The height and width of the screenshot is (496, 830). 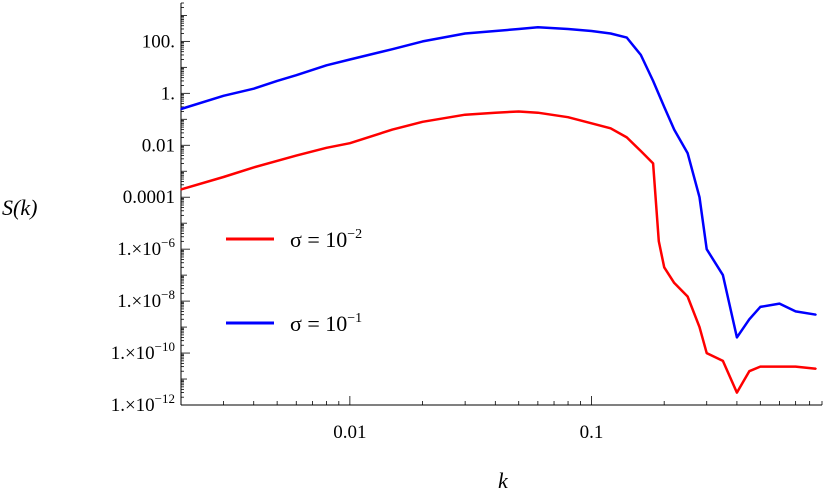 What do you see at coordinates (143, 403) in the screenshot?
I see `y-tick-label: 1.×10−12` at bounding box center [143, 403].